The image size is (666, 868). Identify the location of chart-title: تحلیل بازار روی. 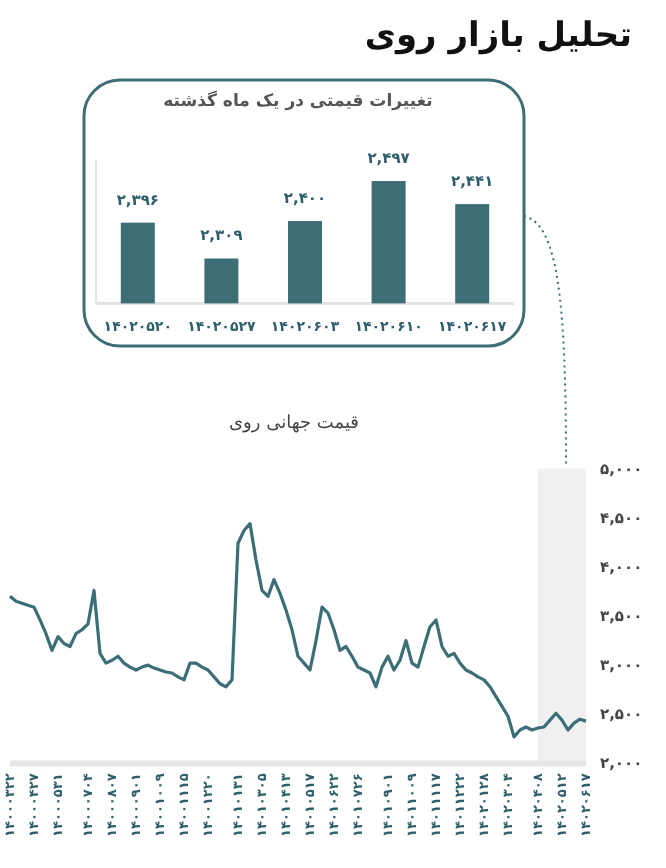
(498, 36).